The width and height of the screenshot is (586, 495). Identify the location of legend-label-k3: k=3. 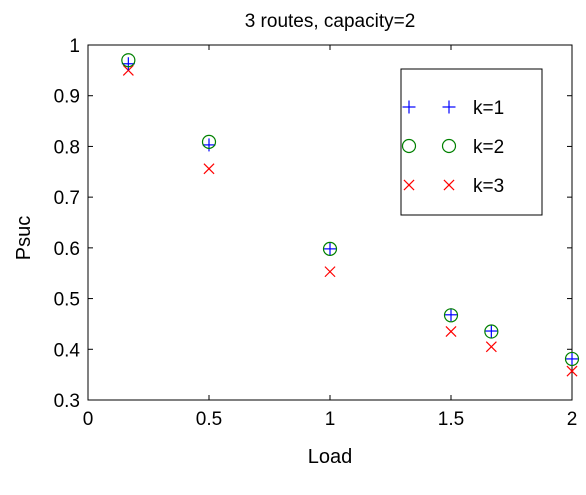
(488, 186).